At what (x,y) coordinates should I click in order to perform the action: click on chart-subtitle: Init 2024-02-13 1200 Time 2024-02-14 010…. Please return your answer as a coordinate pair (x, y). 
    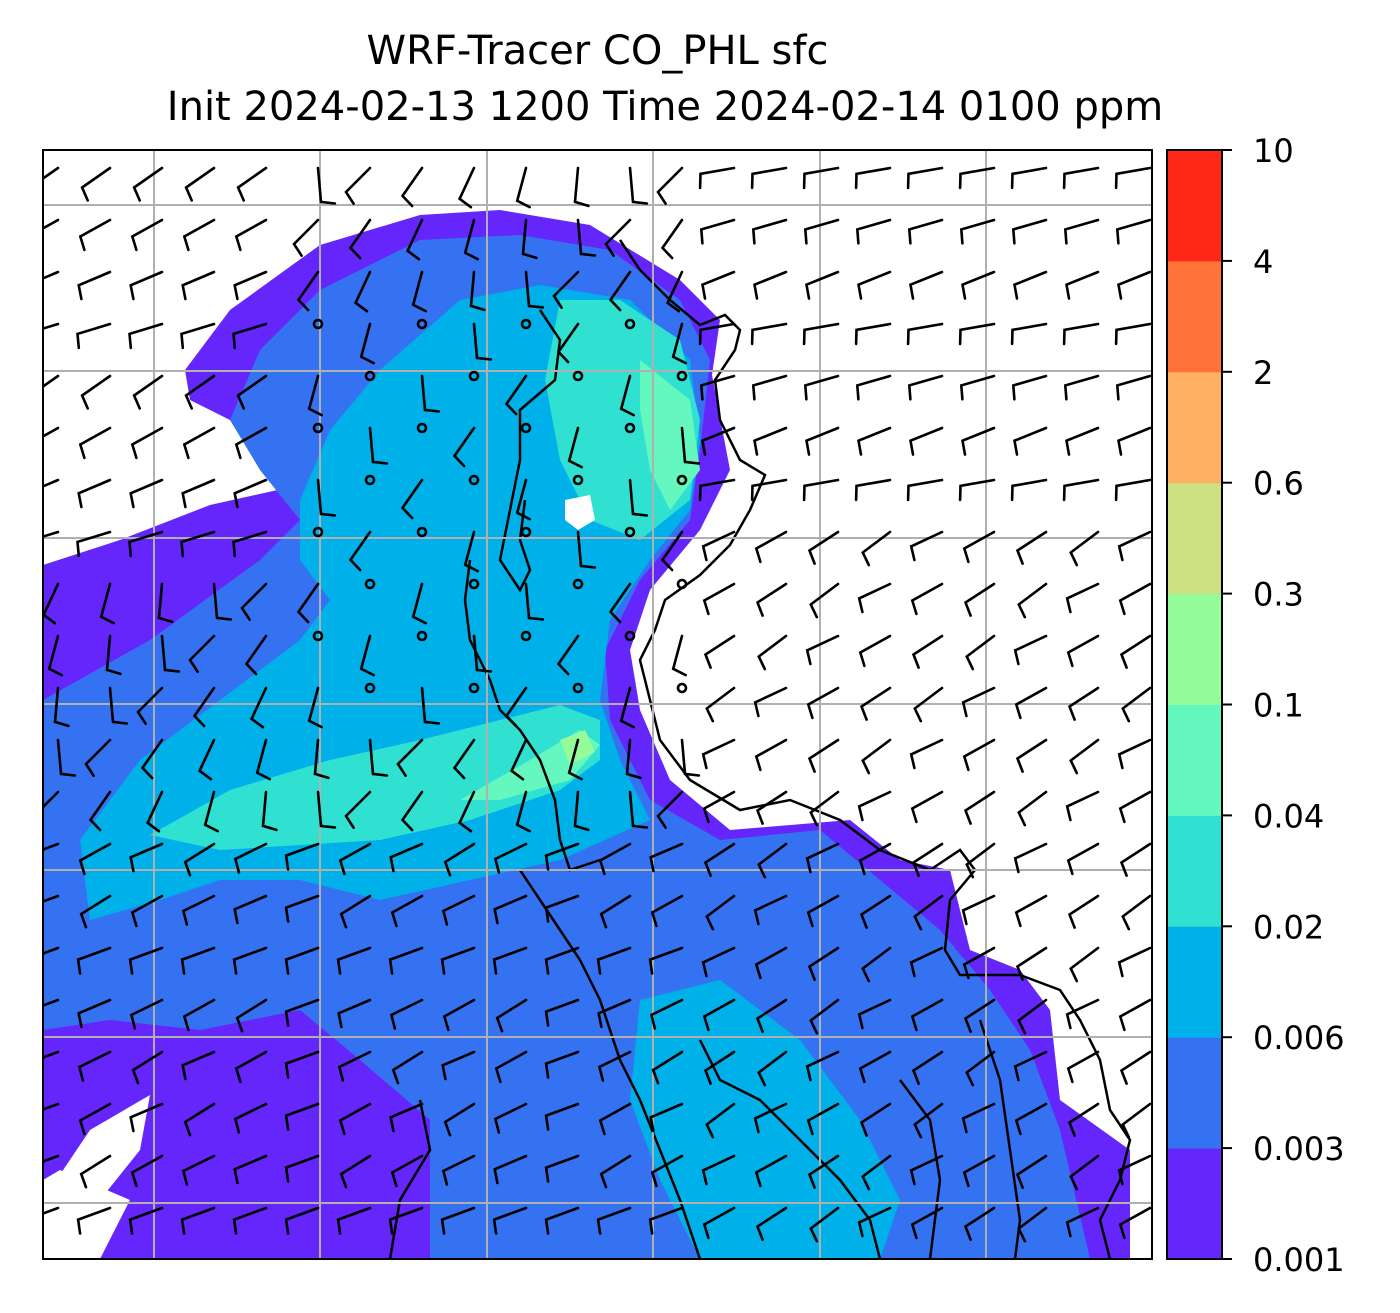
    Looking at the image, I should click on (665, 107).